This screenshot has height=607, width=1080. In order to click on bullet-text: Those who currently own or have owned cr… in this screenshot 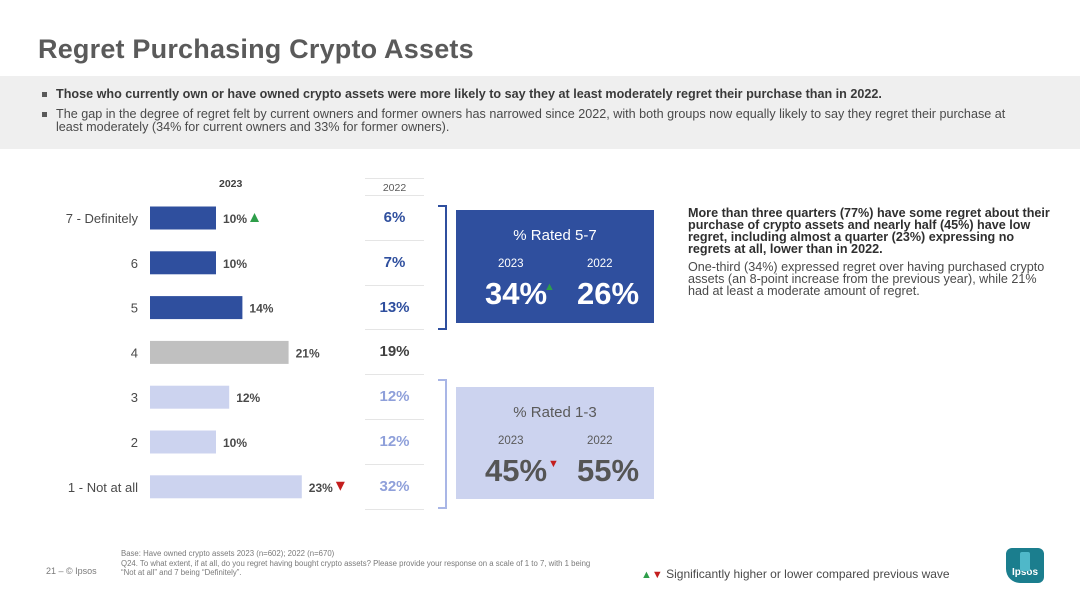, I will do `click(469, 94)`.